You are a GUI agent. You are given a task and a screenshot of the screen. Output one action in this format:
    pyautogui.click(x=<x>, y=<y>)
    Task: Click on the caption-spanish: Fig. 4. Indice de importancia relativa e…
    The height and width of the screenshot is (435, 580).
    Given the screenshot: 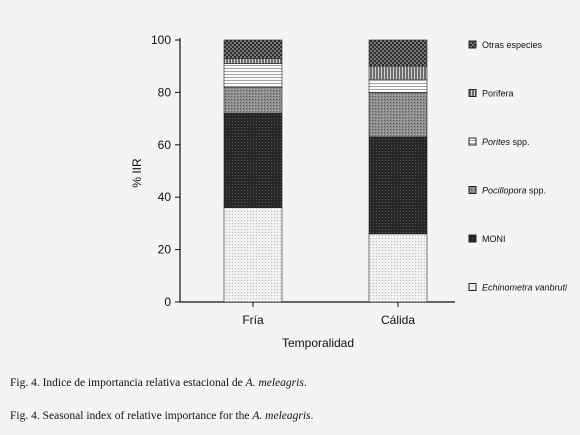 What is the action you would take?
    pyautogui.click(x=158, y=383)
    